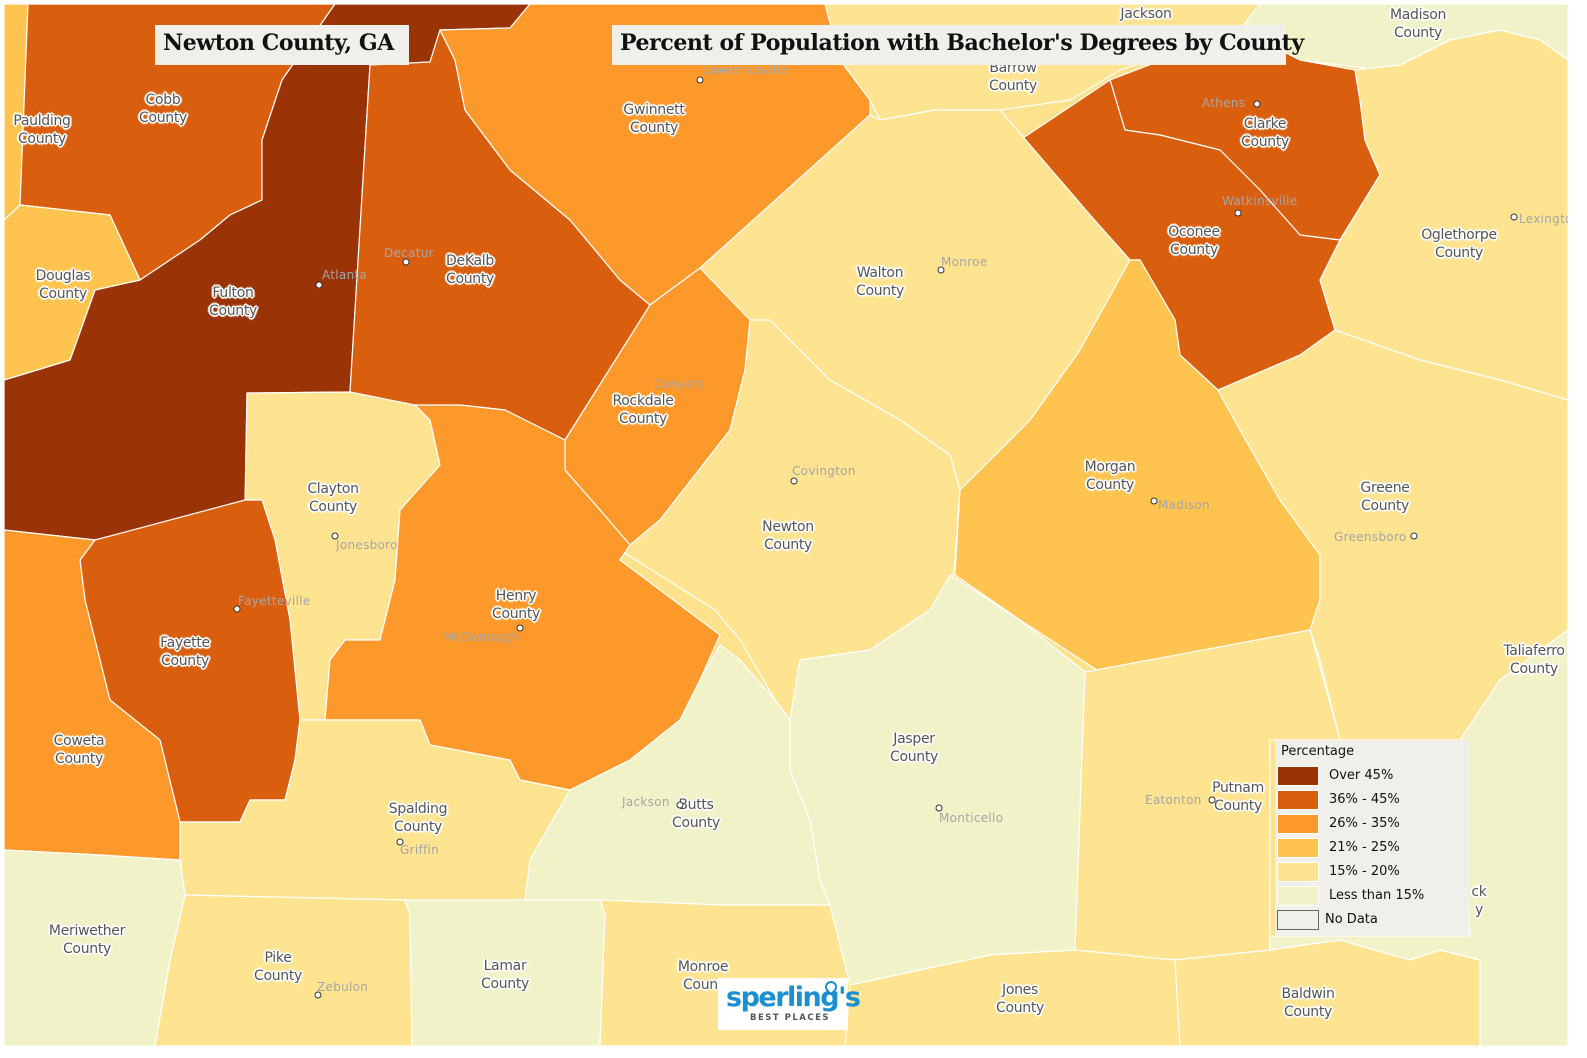  What do you see at coordinates (1194, 241) in the screenshot?
I see `county-label-oconee: Oconee County` at bounding box center [1194, 241].